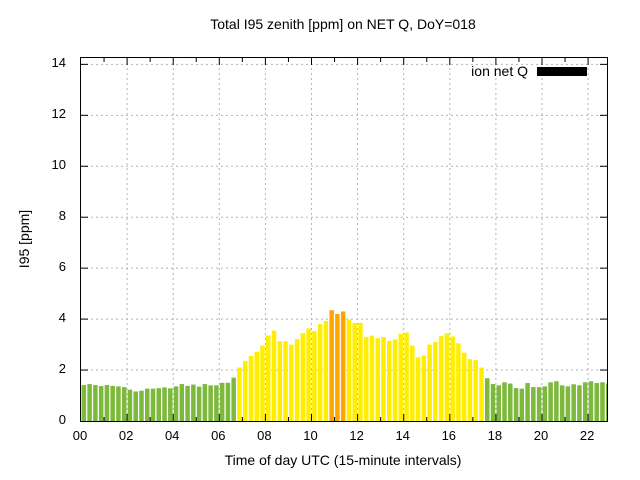 This screenshot has height=480, width=640. Describe the element at coordinates (210, 403) in the screenshot. I see `bar-05:30` at that location.